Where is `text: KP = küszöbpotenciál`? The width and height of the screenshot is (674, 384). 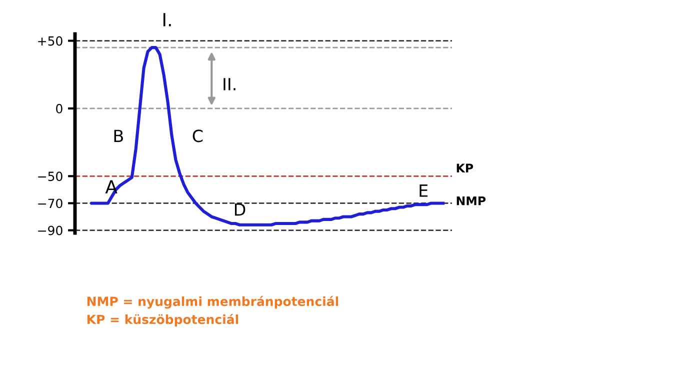 text: KP = küszöbpotenciál is located at coordinates (162, 320).